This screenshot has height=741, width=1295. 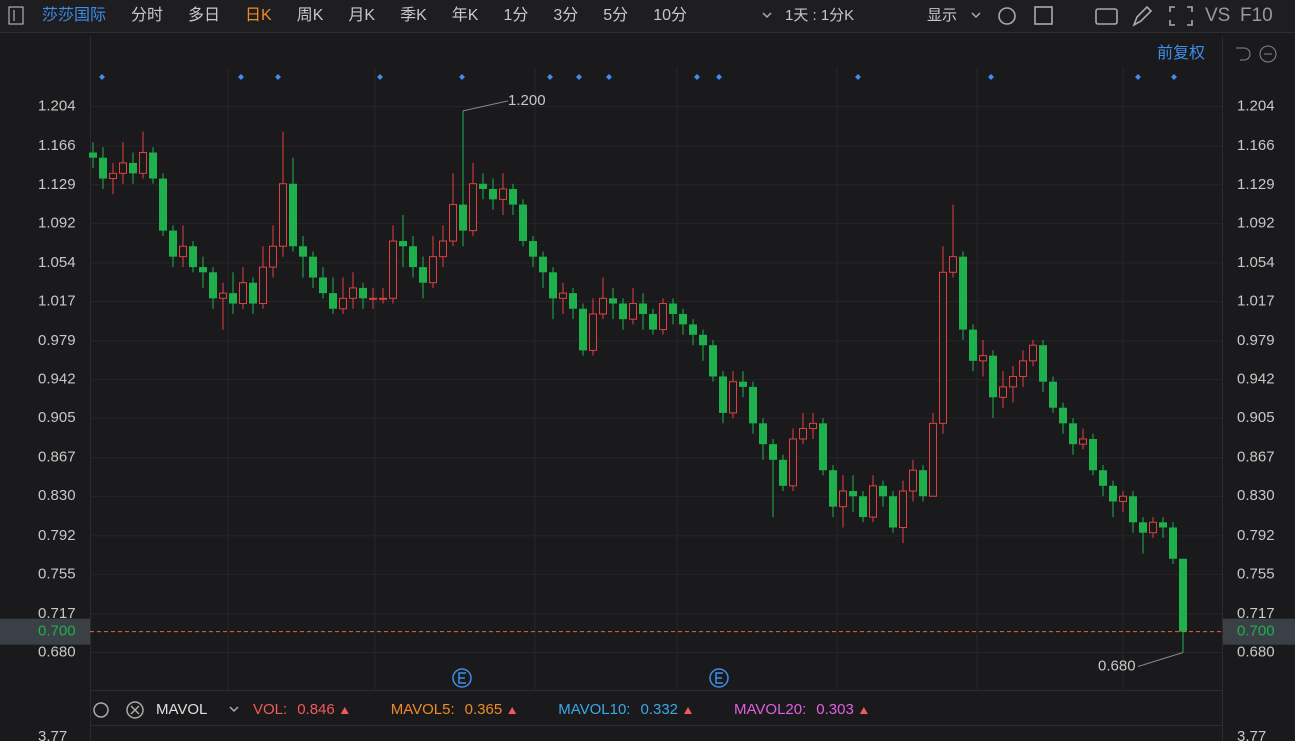 What do you see at coordinates (57, 145) in the screenshot?
I see `y-tick-label: 1.166` at bounding box center [57, 145].